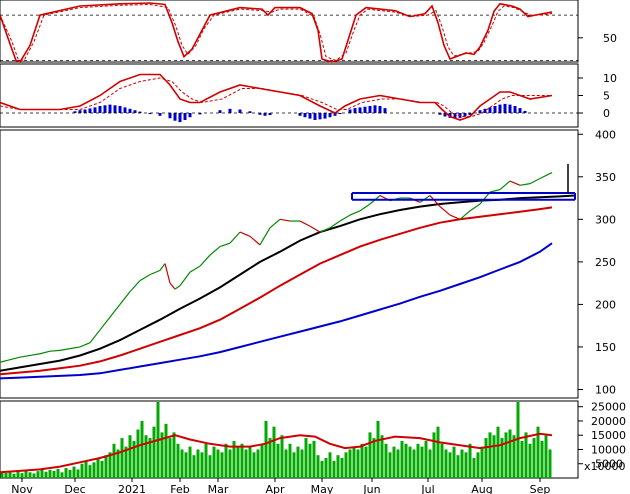 This screenshot has height=494, width=630. What do you see at coordinates (608, 435) in the screenshot?
I see `volume-tick-label: 15000` at bounding box center [608, 435].